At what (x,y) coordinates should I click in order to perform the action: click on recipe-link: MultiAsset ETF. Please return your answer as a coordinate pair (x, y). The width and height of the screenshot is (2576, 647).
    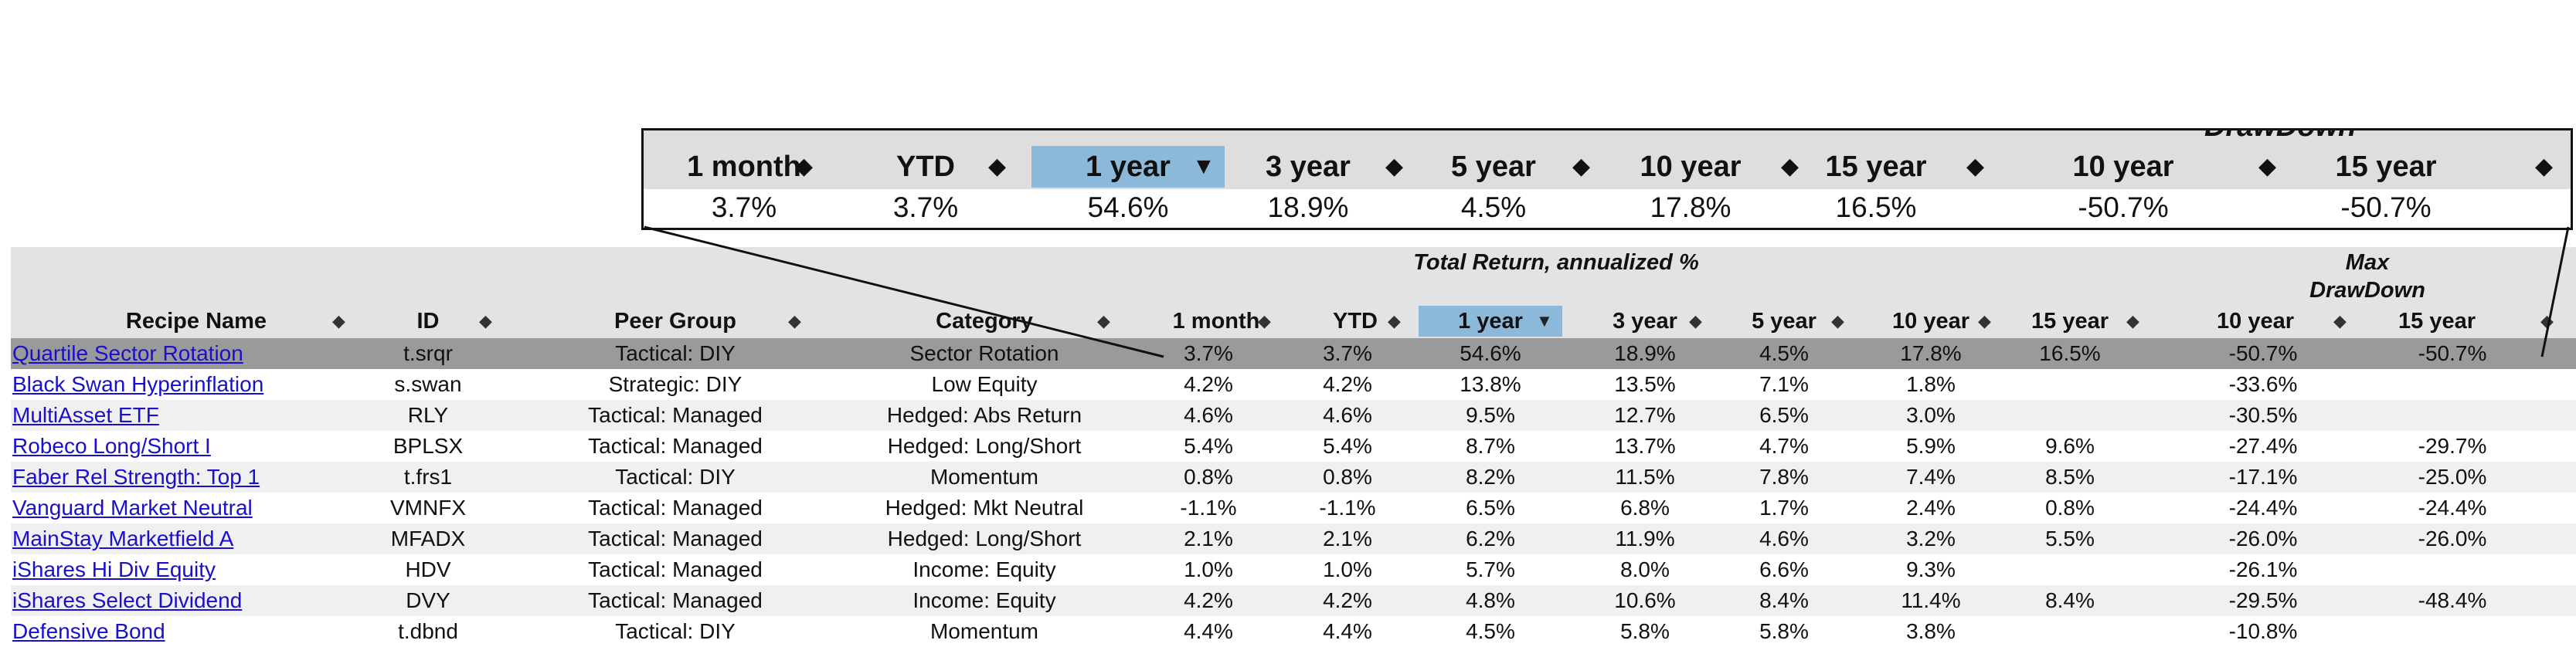
    Looking at the image, I should click on (85, 415).